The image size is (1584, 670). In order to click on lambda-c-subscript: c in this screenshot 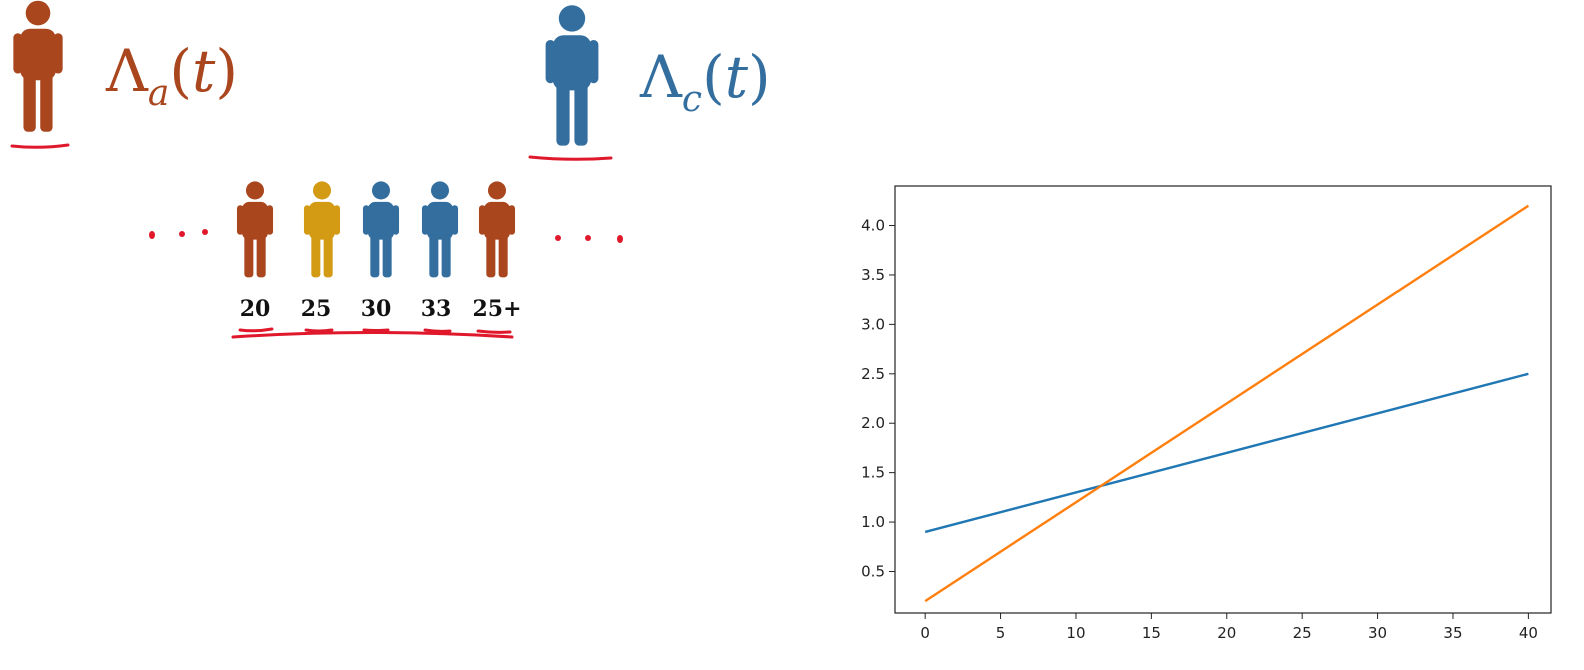, I will do `click(692, 99)`.